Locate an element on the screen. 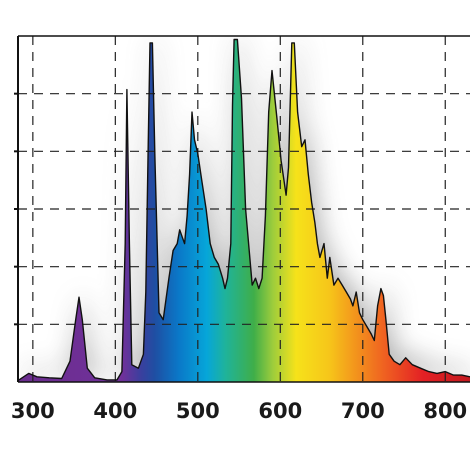 The image size is (470, 474). x-tick-label-600: 600 is located at coordinates (280, 411).